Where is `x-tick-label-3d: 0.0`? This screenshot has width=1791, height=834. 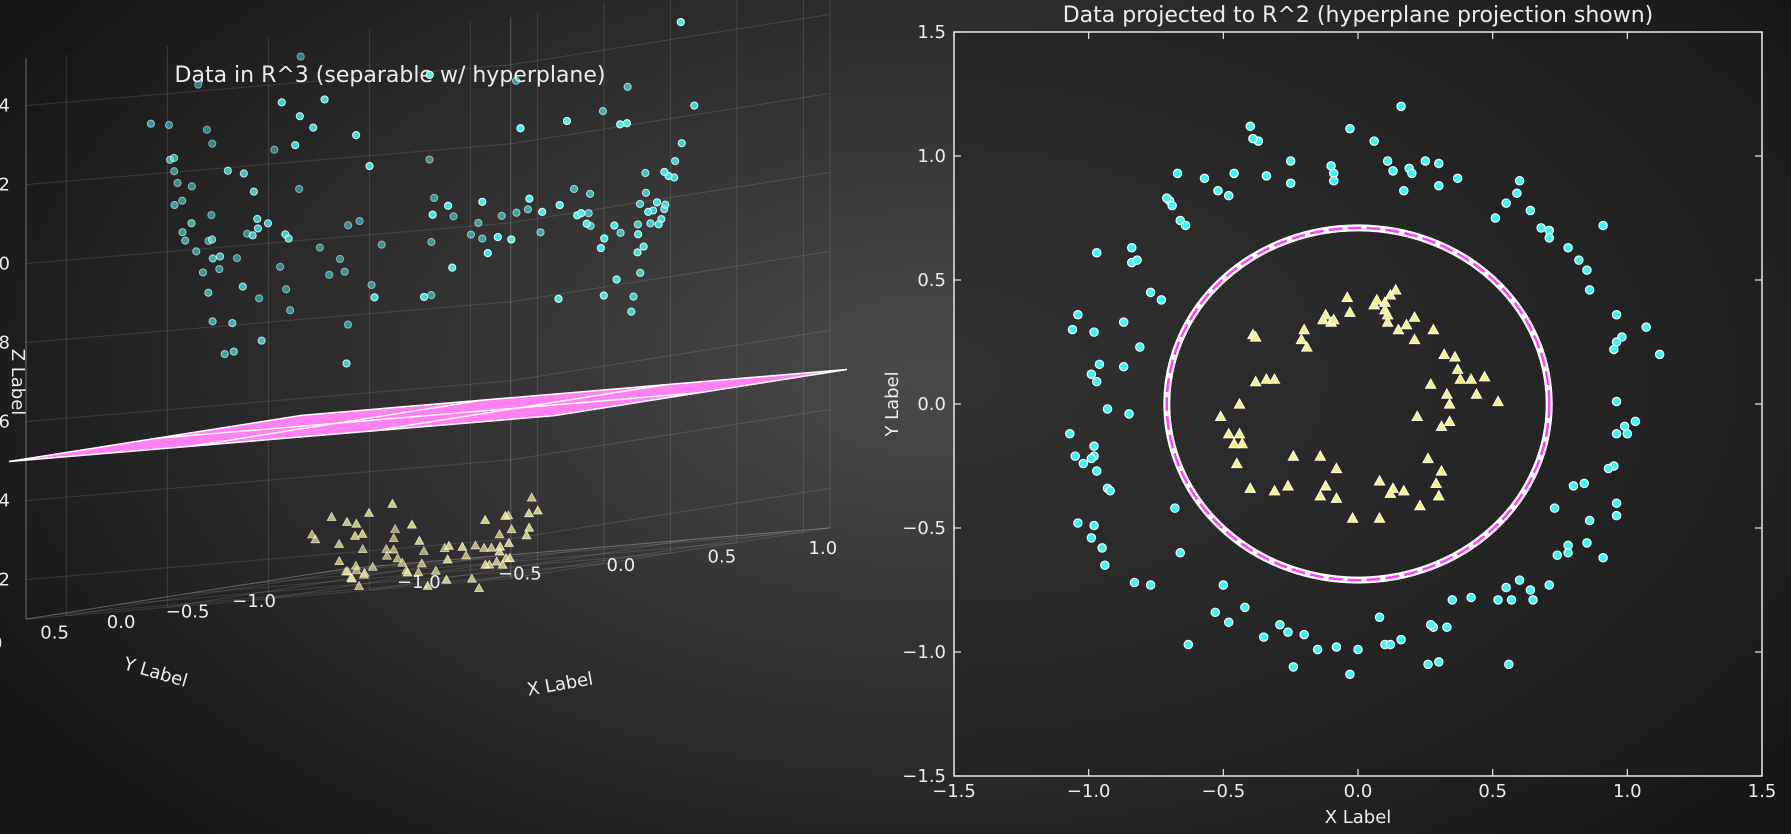 x-tick-label-3d: 0.0 is located at coordinates (621, 565).